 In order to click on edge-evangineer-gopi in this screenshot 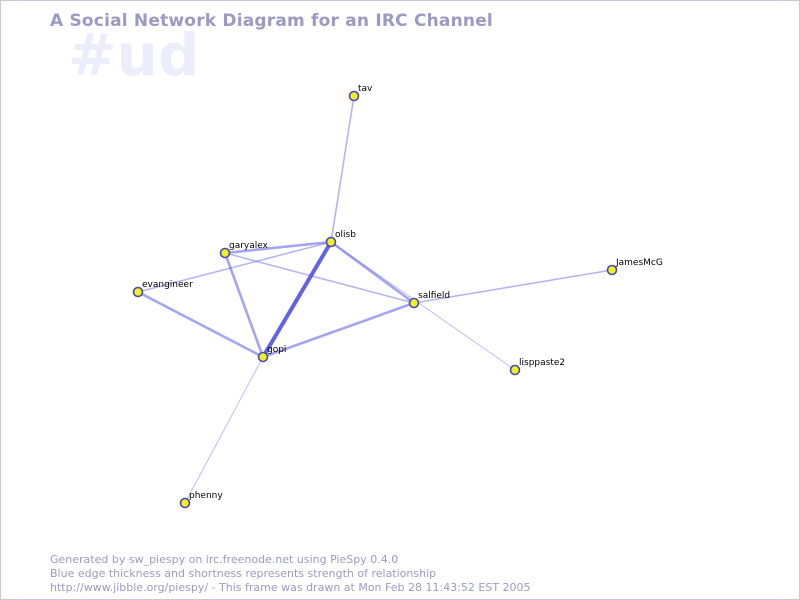, I will do `click(200, 324)`.